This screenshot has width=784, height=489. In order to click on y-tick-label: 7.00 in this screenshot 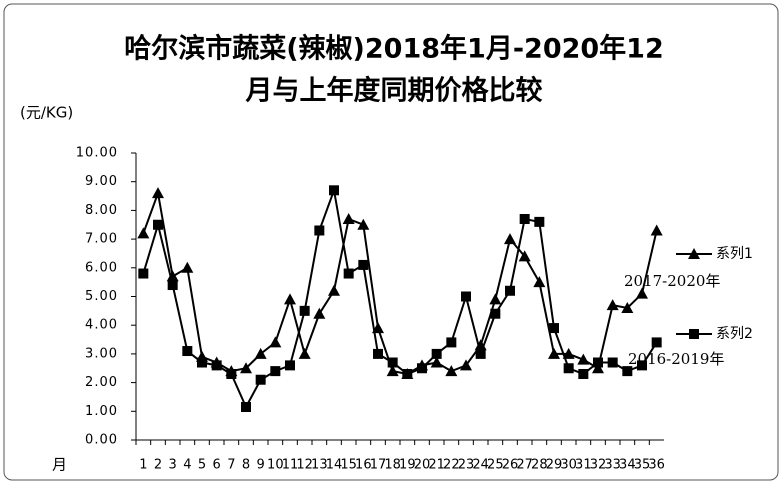, I will do `click(101, 239)`.